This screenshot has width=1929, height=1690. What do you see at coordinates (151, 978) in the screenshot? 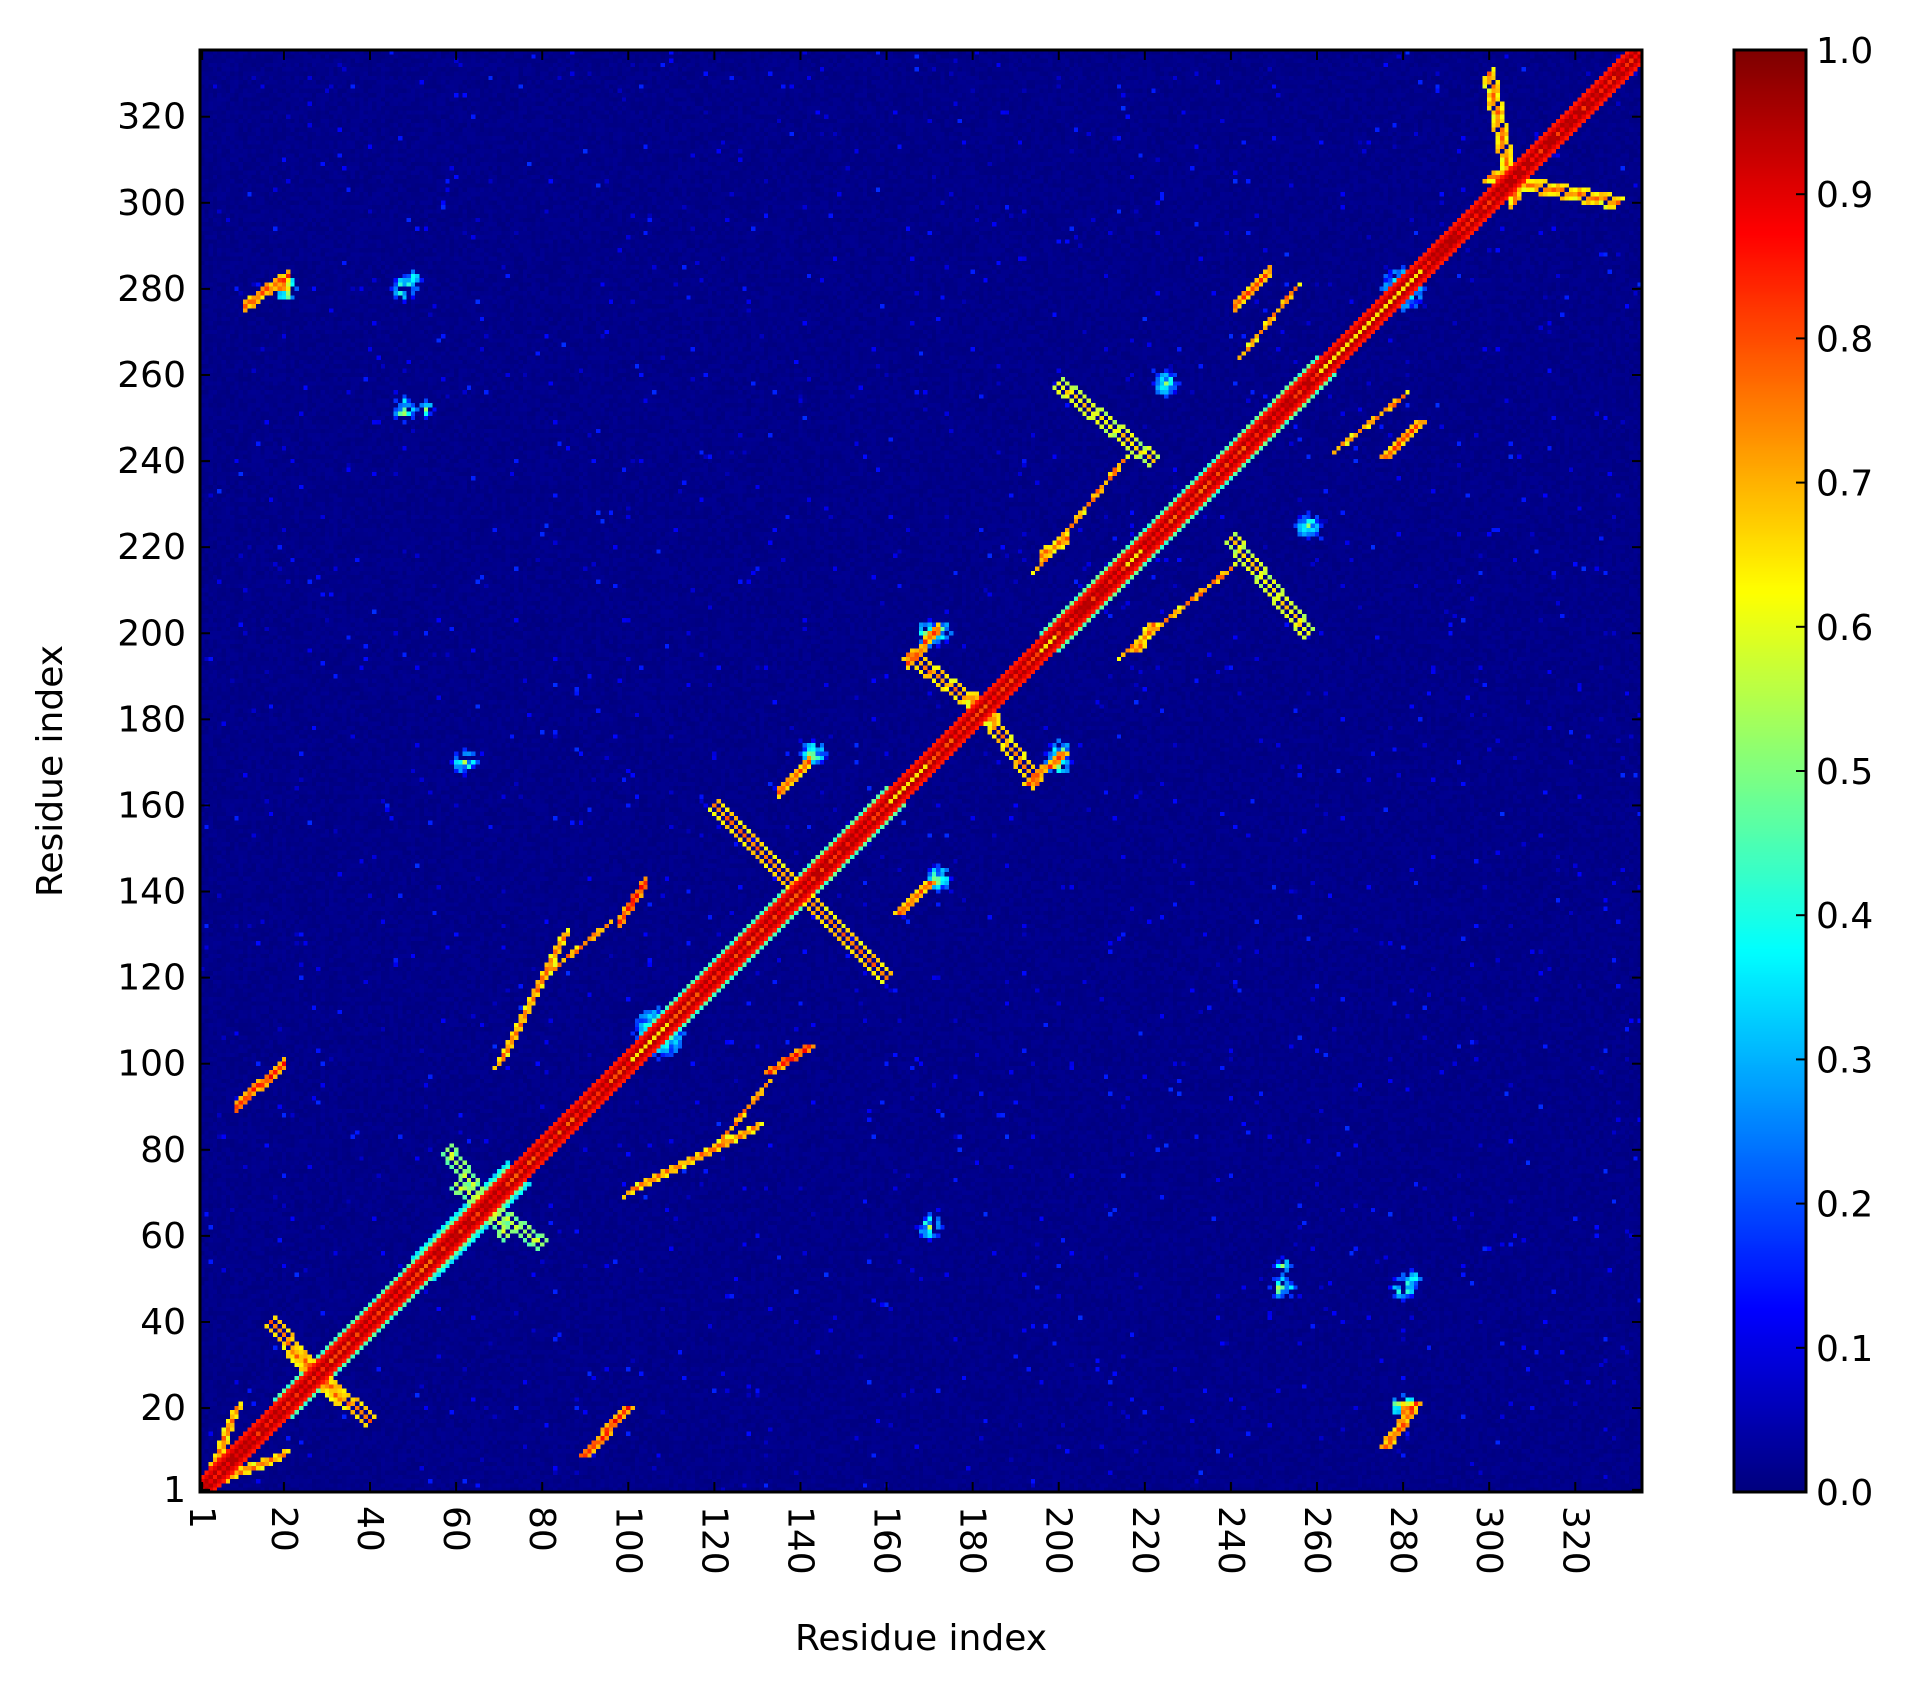
I see `y-tick-label: 120` at bounding box center [151, 978].